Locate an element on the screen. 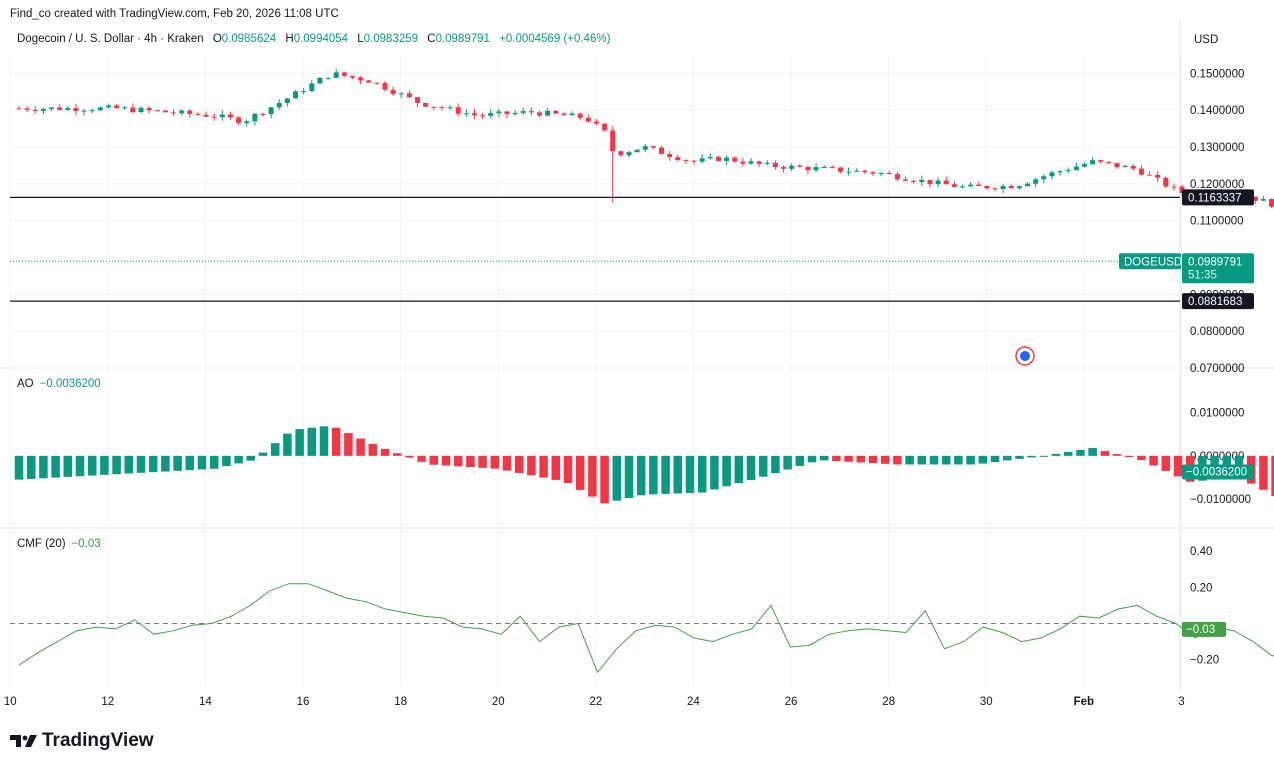 The width and height of the screenshot is (1274, 768). resistance-price-label: 0.1163337 is located at coordinates (1215, 198).